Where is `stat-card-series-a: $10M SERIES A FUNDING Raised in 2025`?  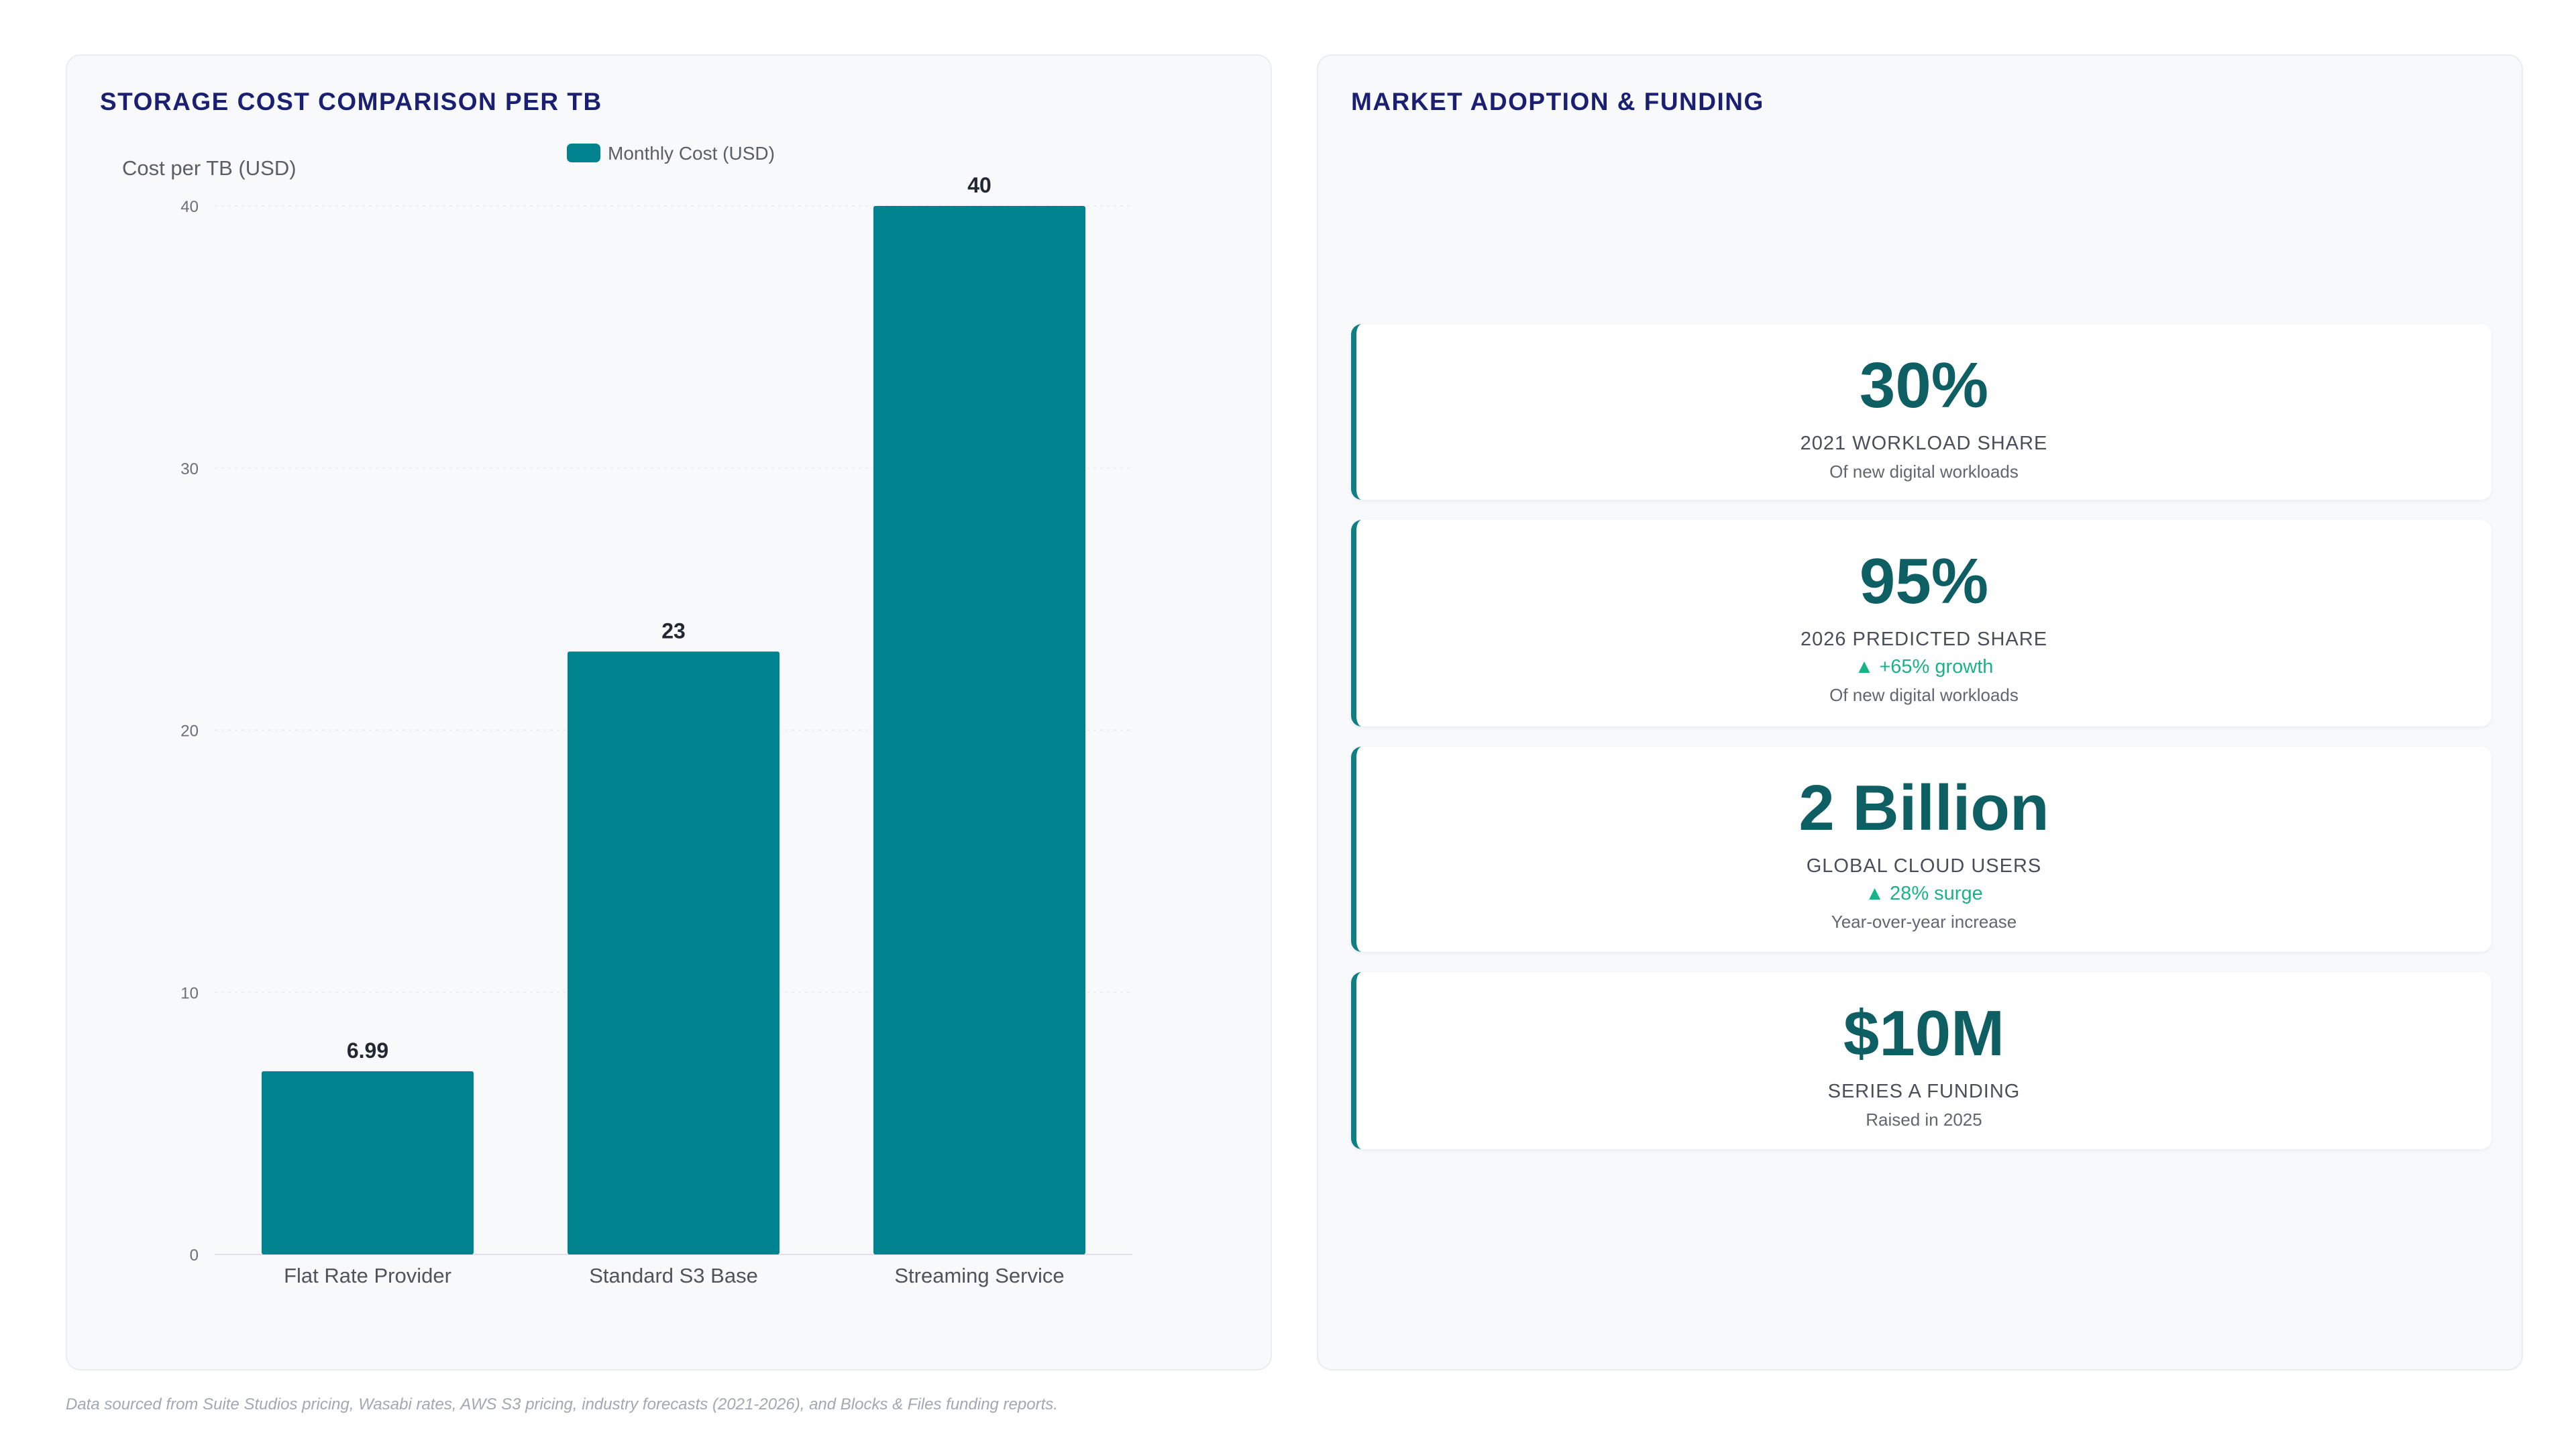 stat-card-series-a: $10M SERIES A FUNDING Raised in 2025 is located at coordinates (1921, 1060).